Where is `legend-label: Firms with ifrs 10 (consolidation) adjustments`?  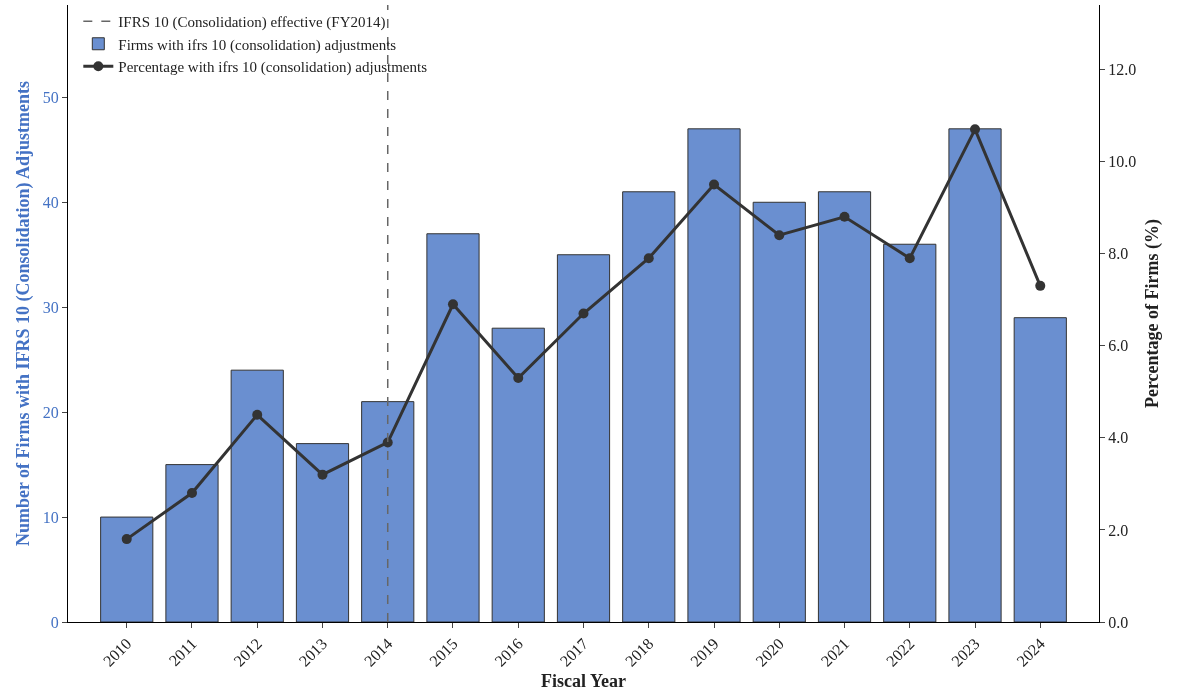 legend-label: Firms with ifrs 10 (consolidation) adjustments is located at coordinates (257, 45).